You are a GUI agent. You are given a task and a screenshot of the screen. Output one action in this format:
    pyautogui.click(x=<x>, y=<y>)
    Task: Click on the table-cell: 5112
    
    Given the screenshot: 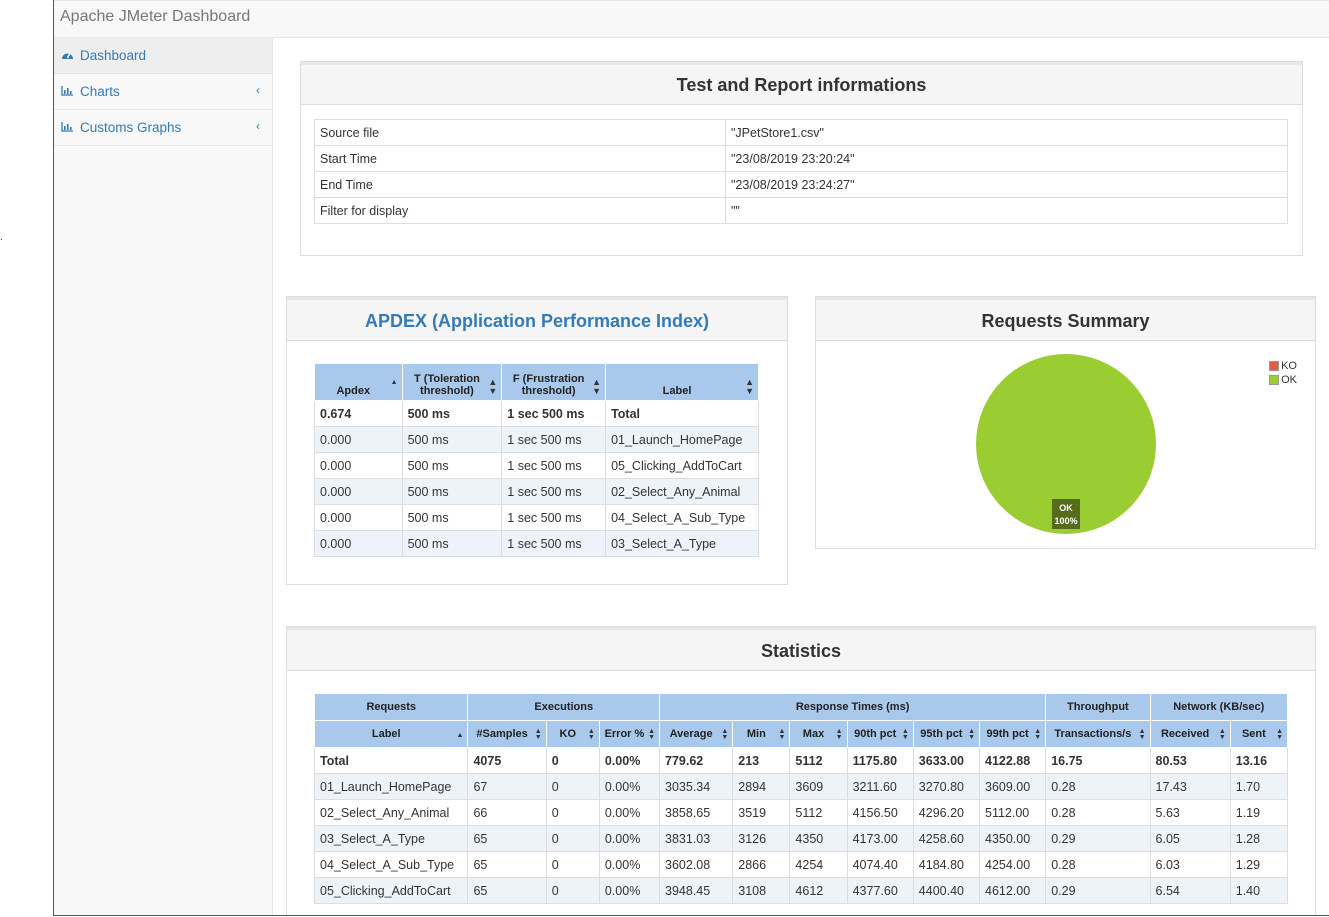 What is the action you would take?
    pyautogui.click(x=818, y=812)
    